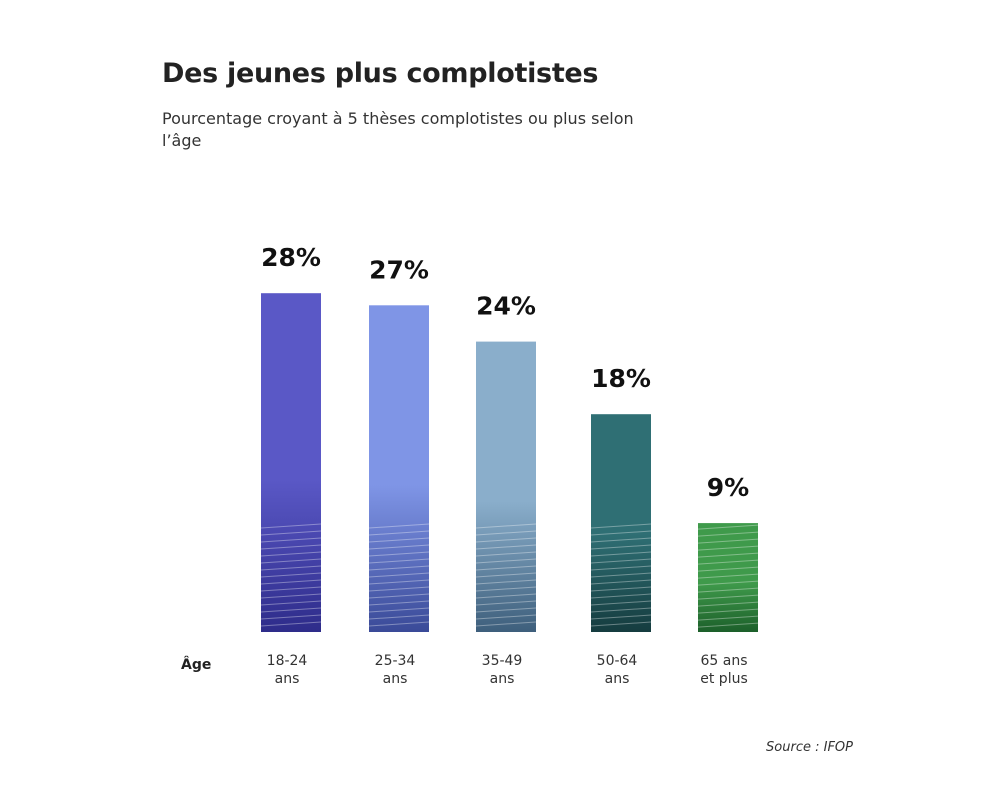  What do you see at coordinates (728, 487) in the screenshot?
I see `value-label-5: 9%` at bounding box center [728, 487].